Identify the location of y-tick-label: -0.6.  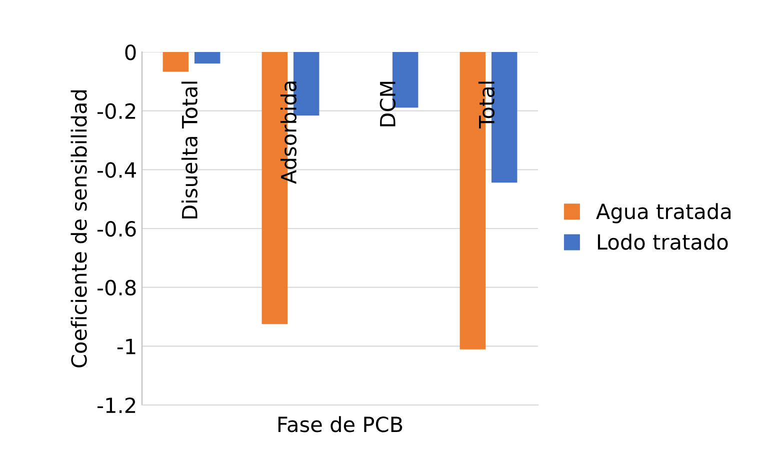
(117, 228).